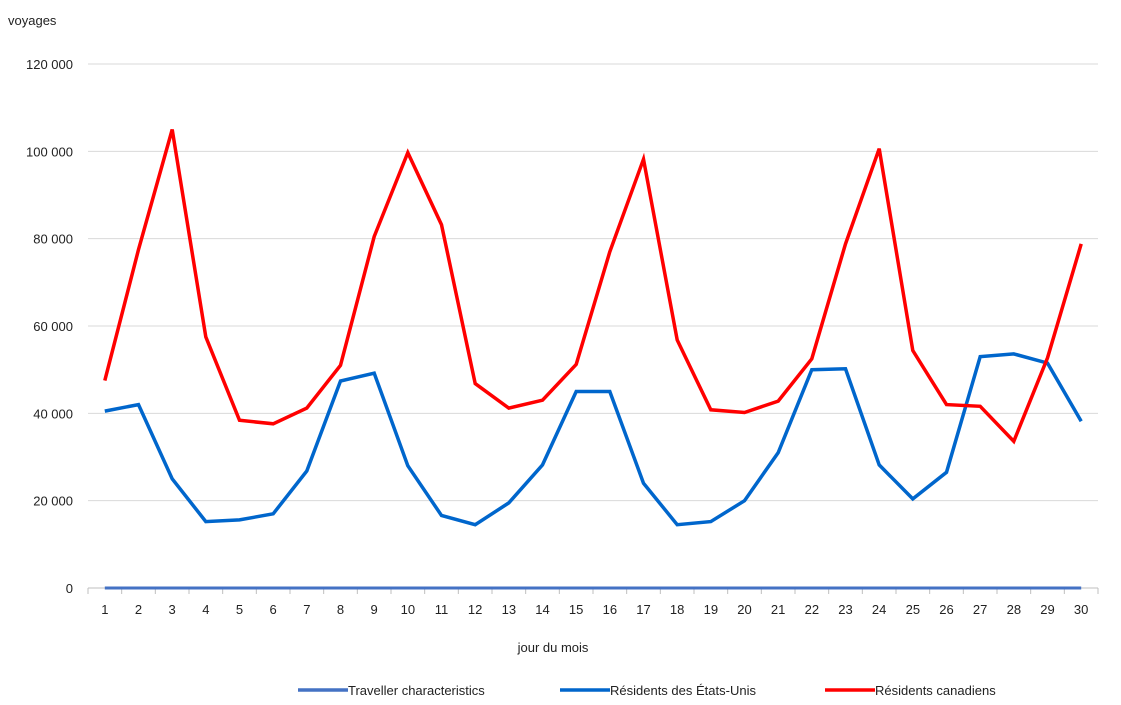  I want to click on x-tick-label: 6, so click(273, 609).